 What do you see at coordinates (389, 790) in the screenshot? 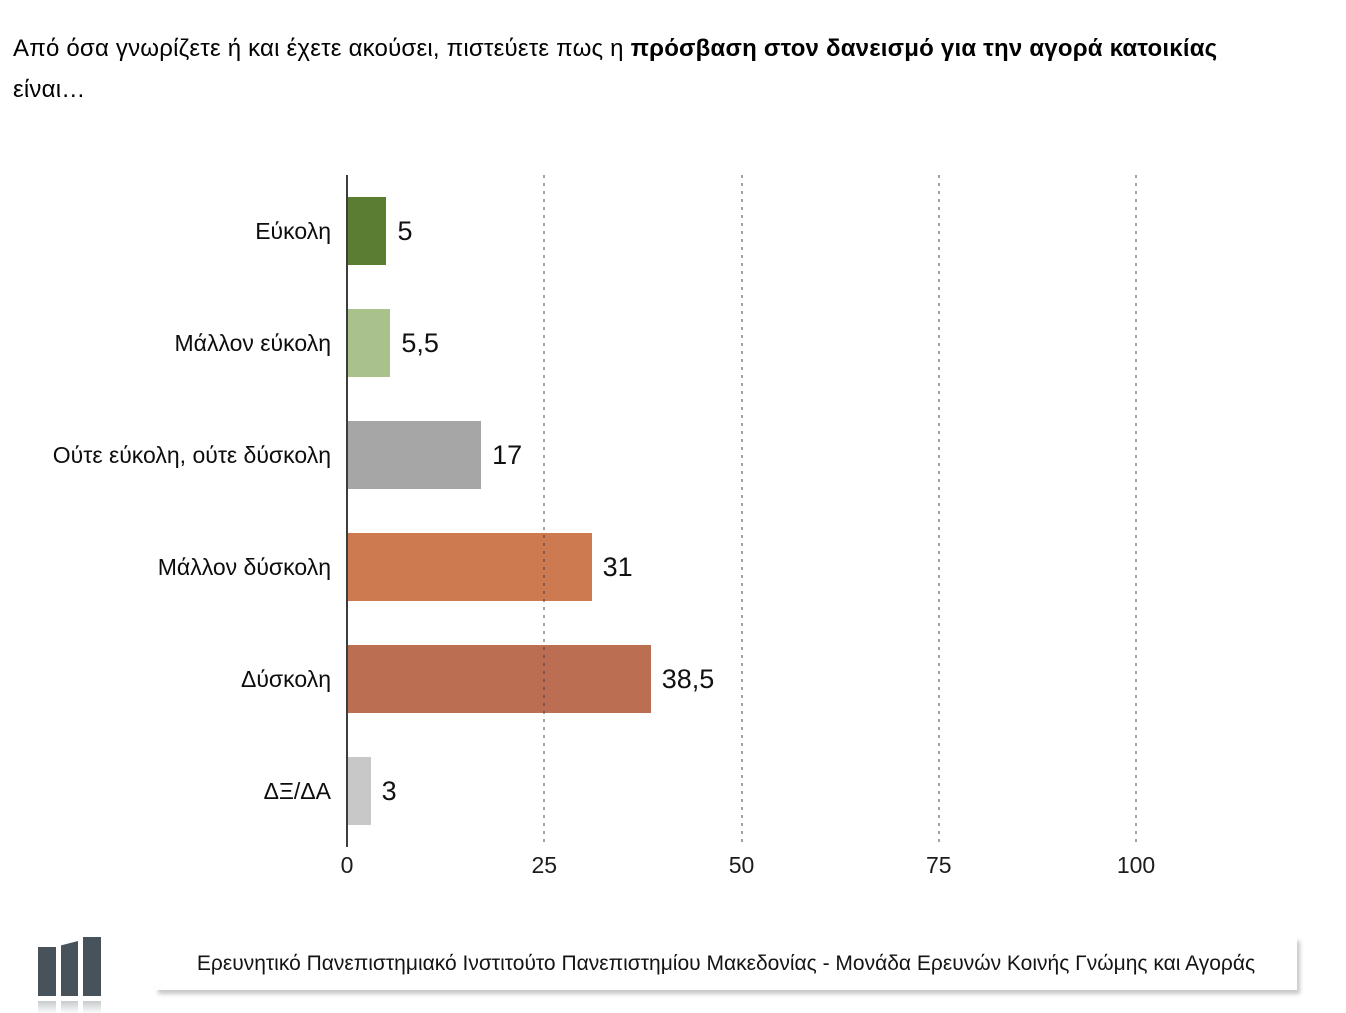
I see `value-label: 3` at bounding box center [389, 790].